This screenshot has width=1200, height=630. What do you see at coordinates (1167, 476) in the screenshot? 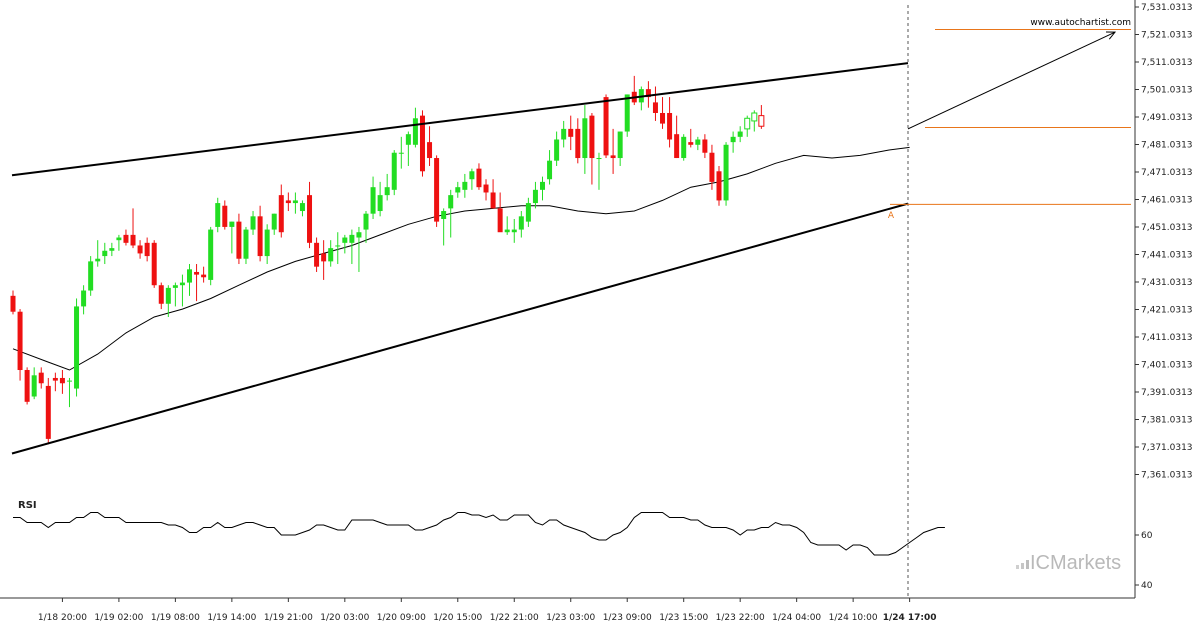
I see `y-tick-label: 7,361.0313` at bounding box center [1167, 476].